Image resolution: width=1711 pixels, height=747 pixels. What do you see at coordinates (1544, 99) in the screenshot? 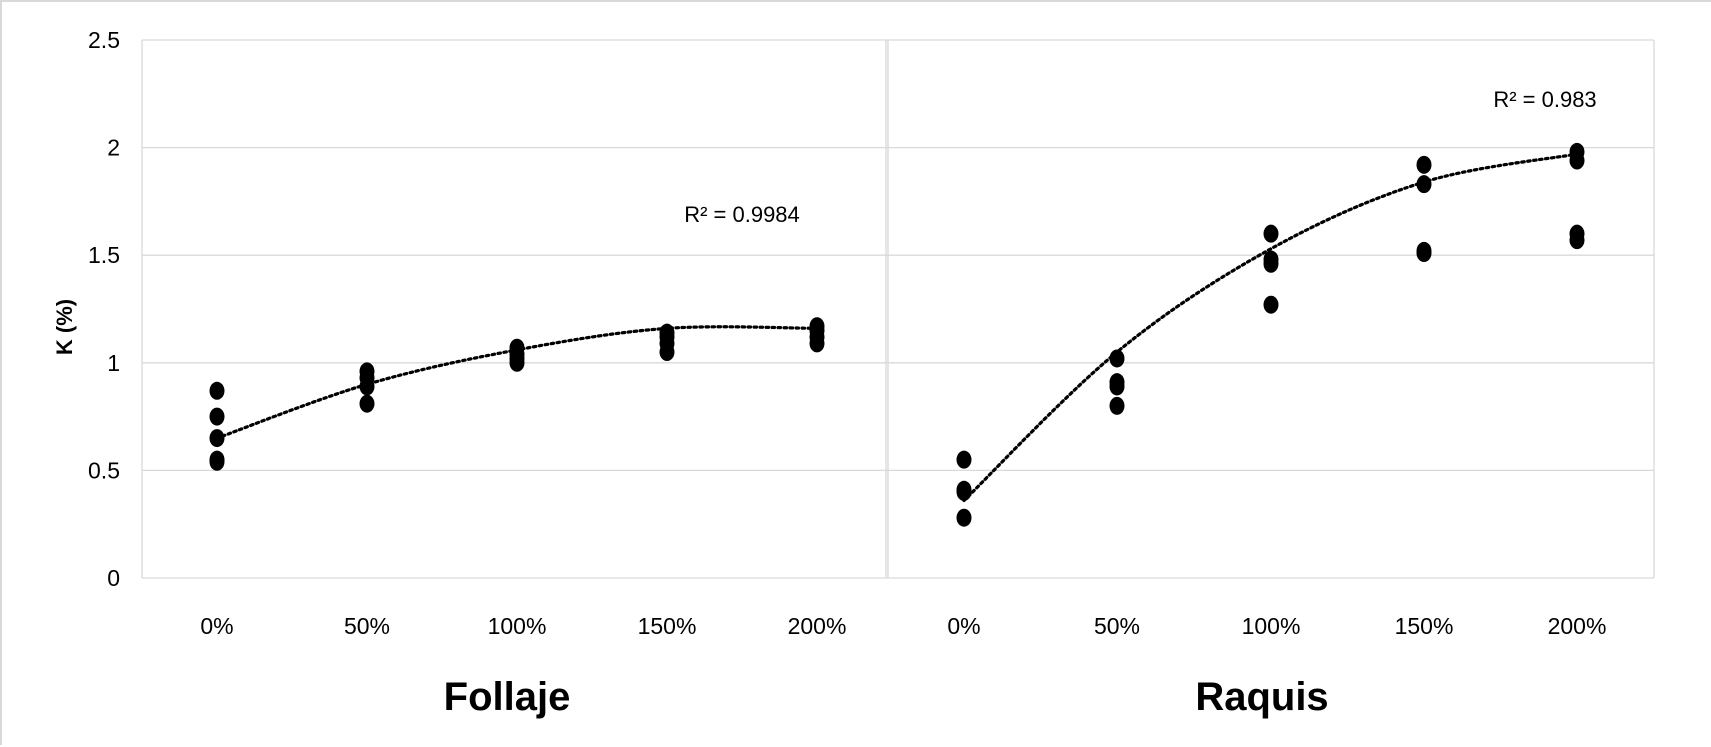
I see `r2-label-1: R² = 0.983` at bounding box center [1544, 99].